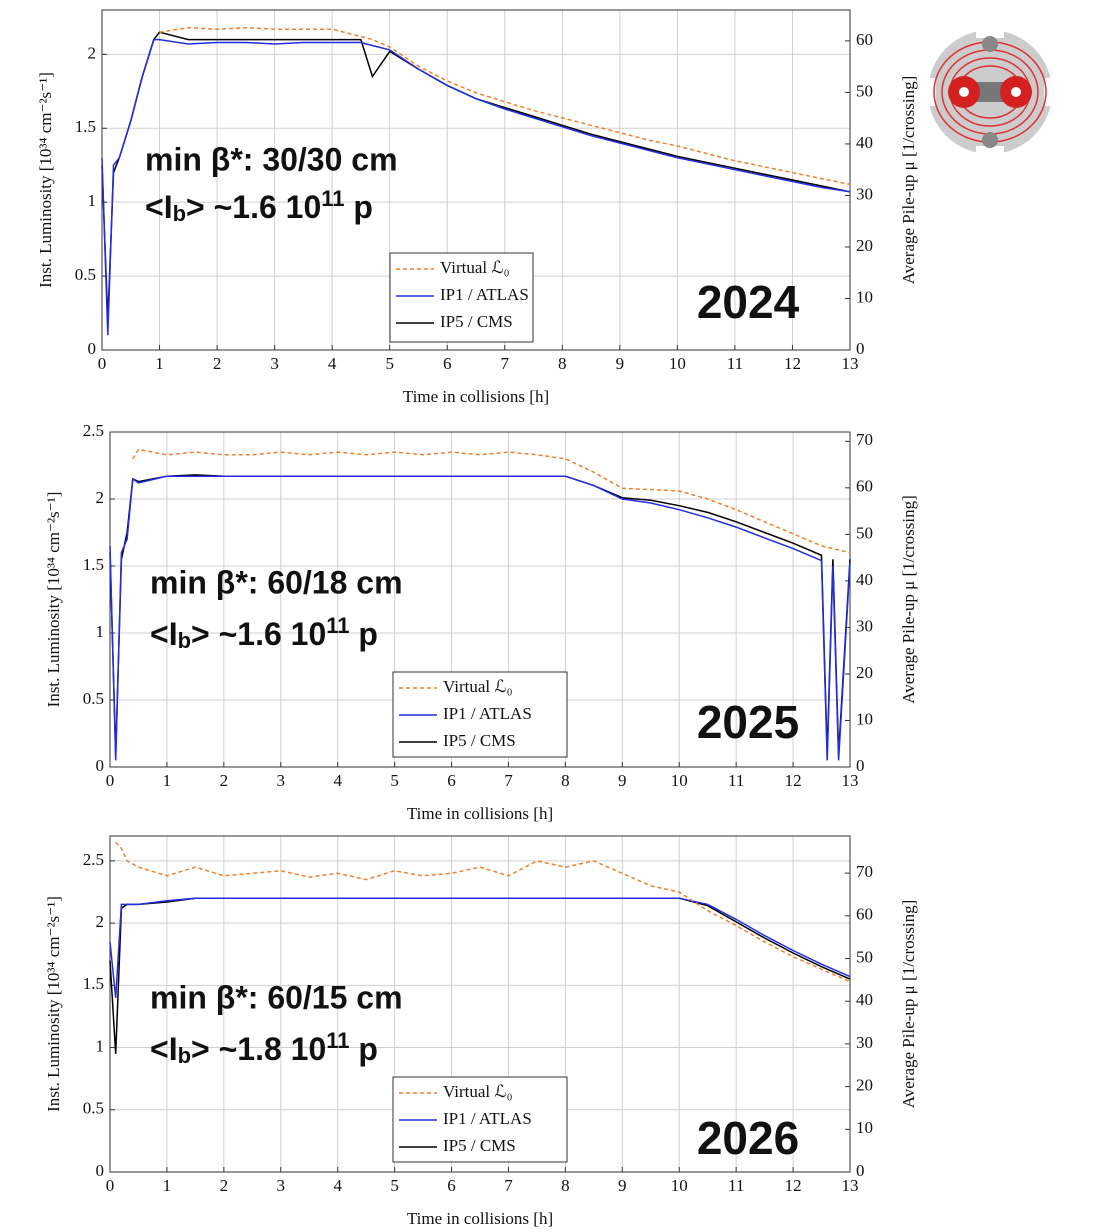 The width and height of the screenshot is (1096, 1232). What do you see at coordinates (864, 39) in the screenshot?
I see `y2-tick-label: 60` at bounding box center [864, 39].